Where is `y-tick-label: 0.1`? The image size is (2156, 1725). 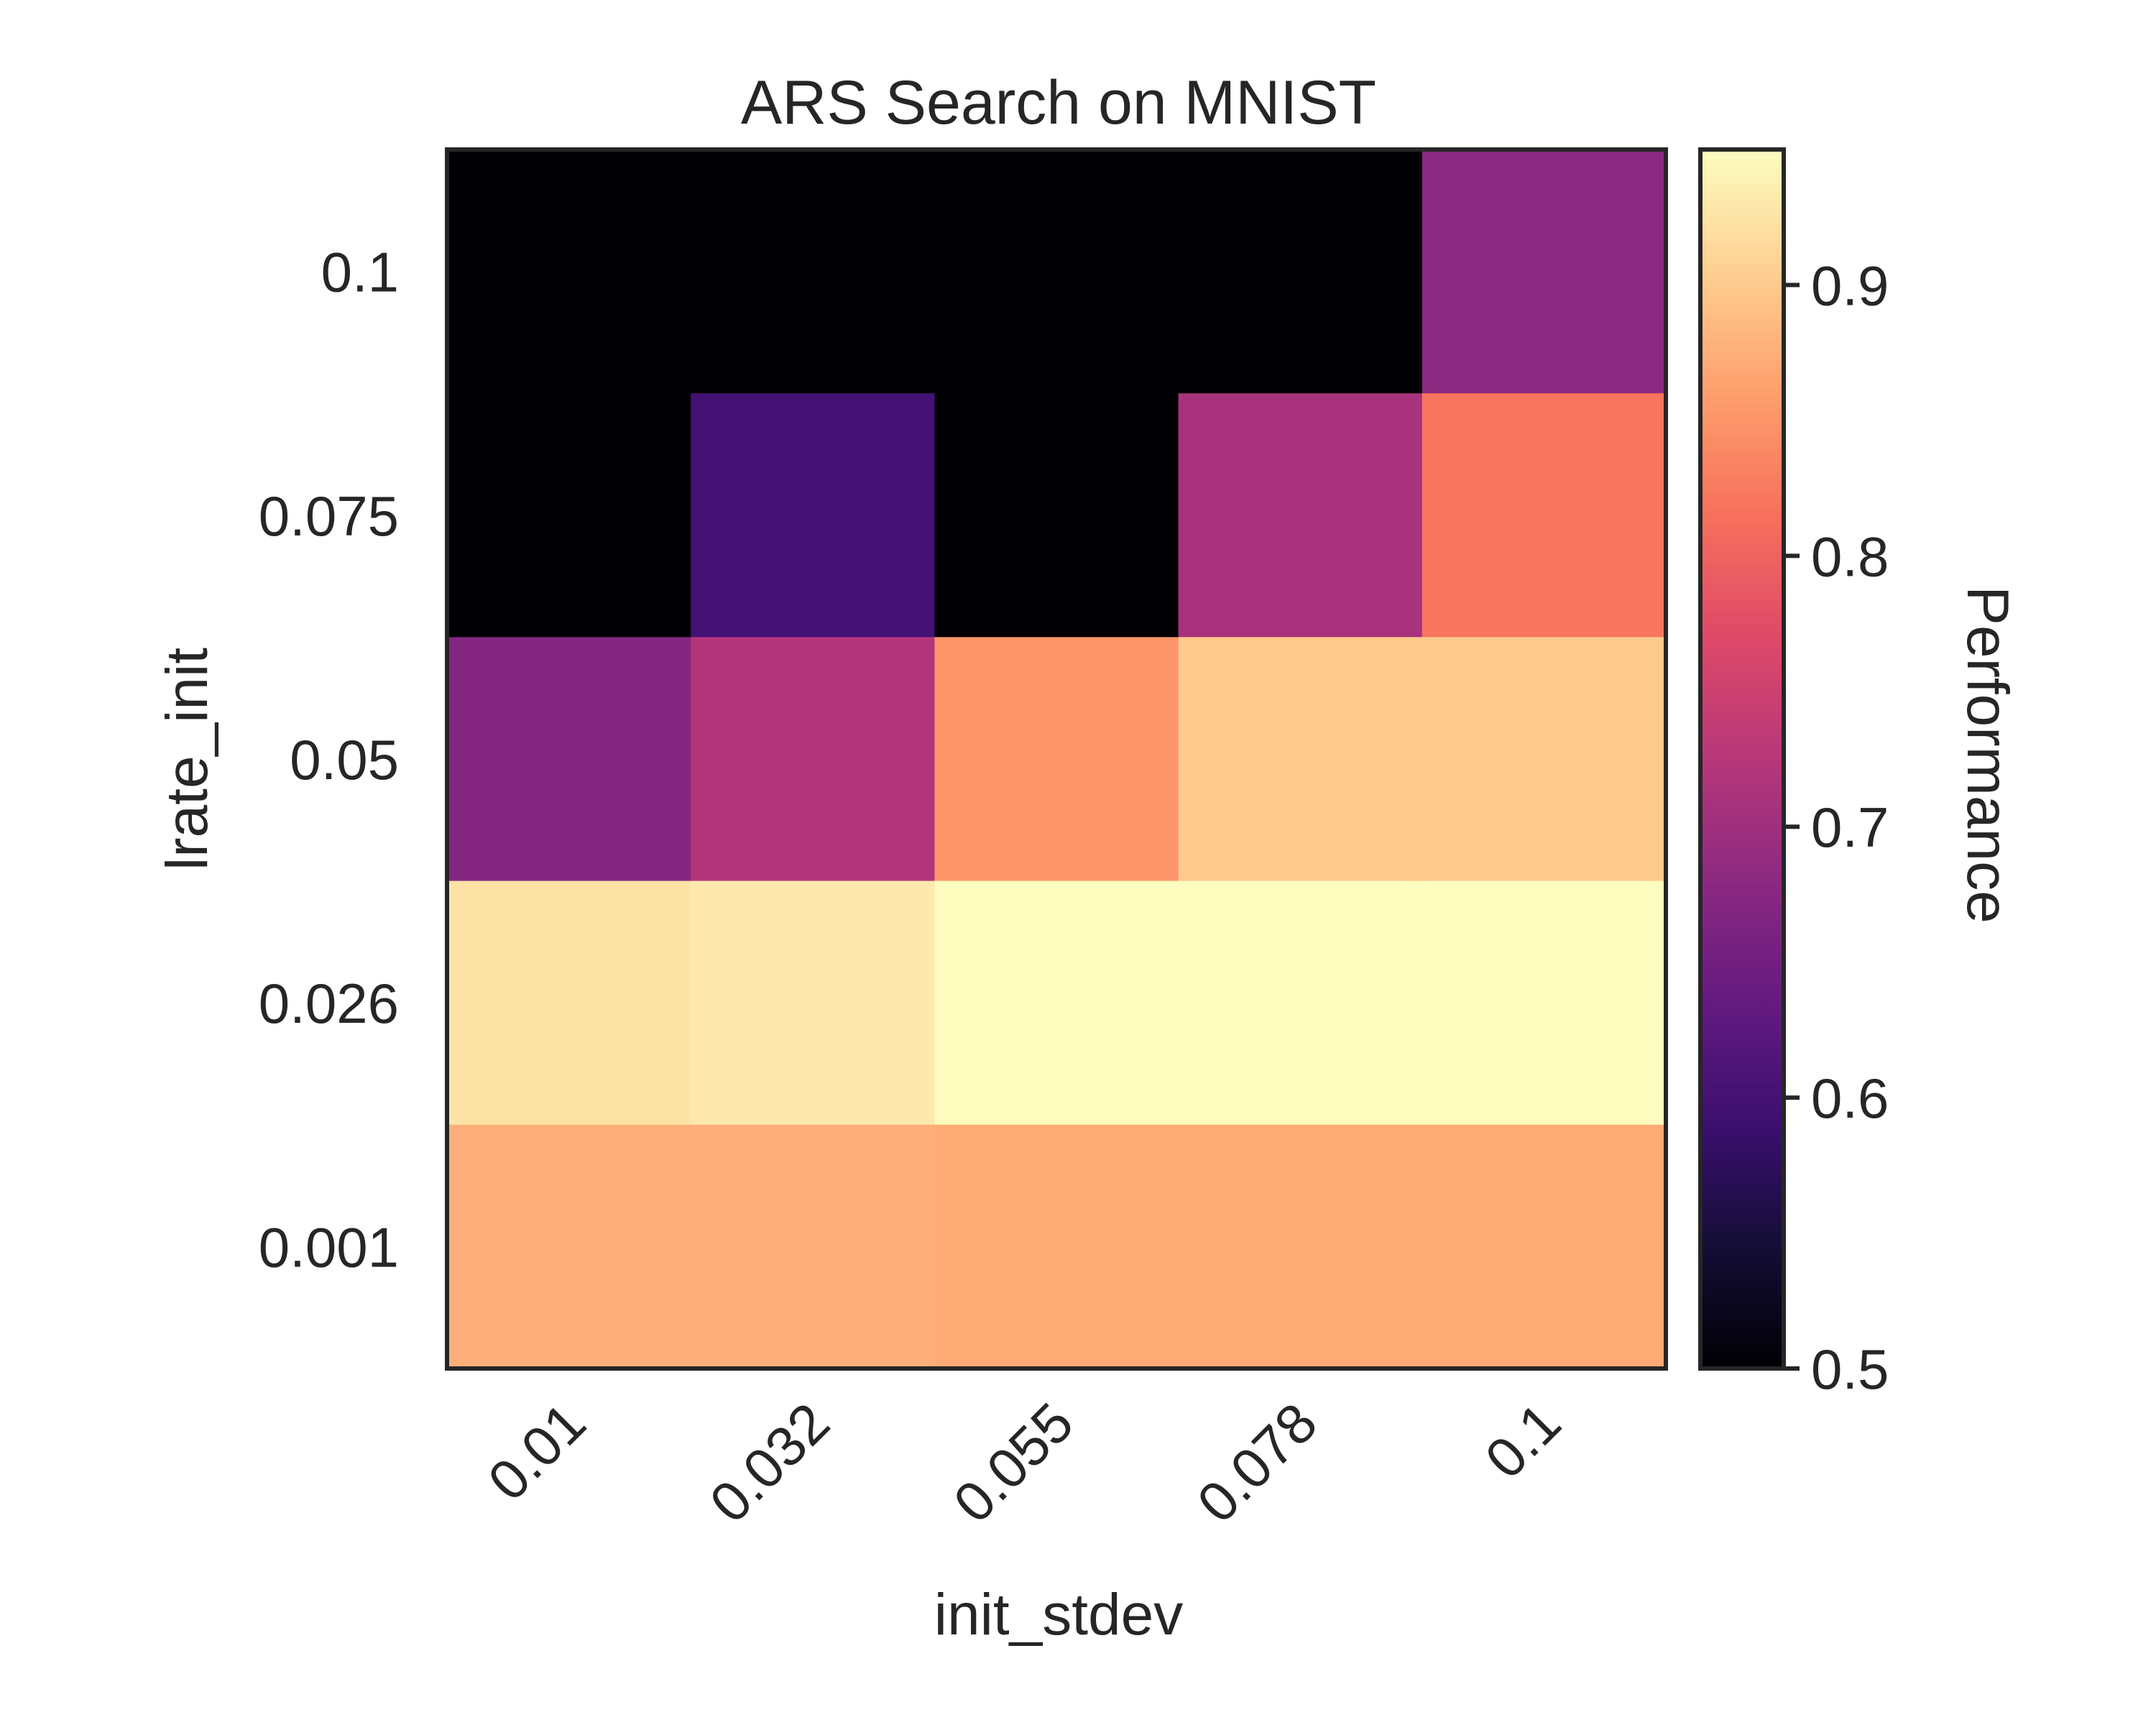
y-tick-label: 0.1 is located at coordinates (360, 272).